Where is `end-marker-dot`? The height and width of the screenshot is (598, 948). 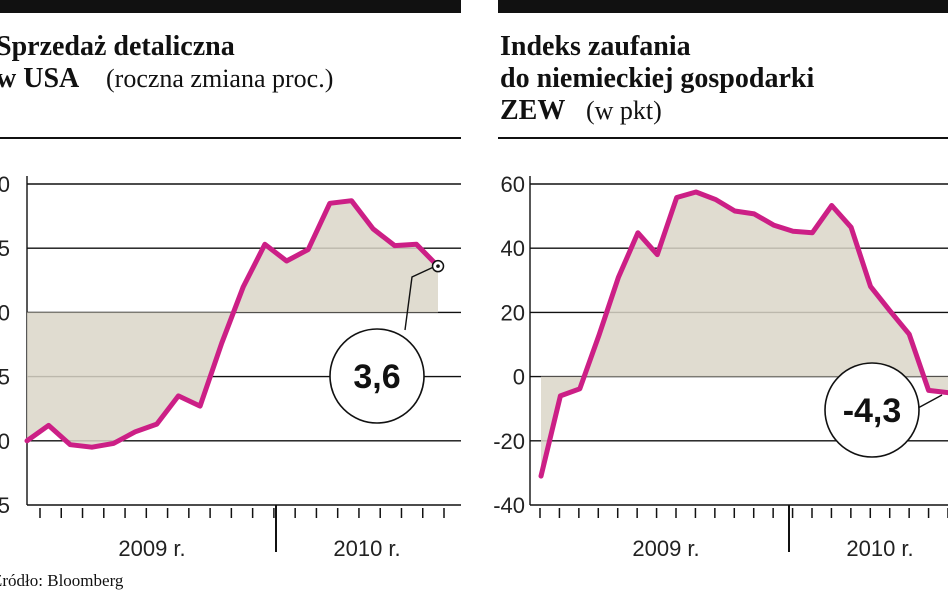 end-marker-dot is located at coordinates (438, 266).